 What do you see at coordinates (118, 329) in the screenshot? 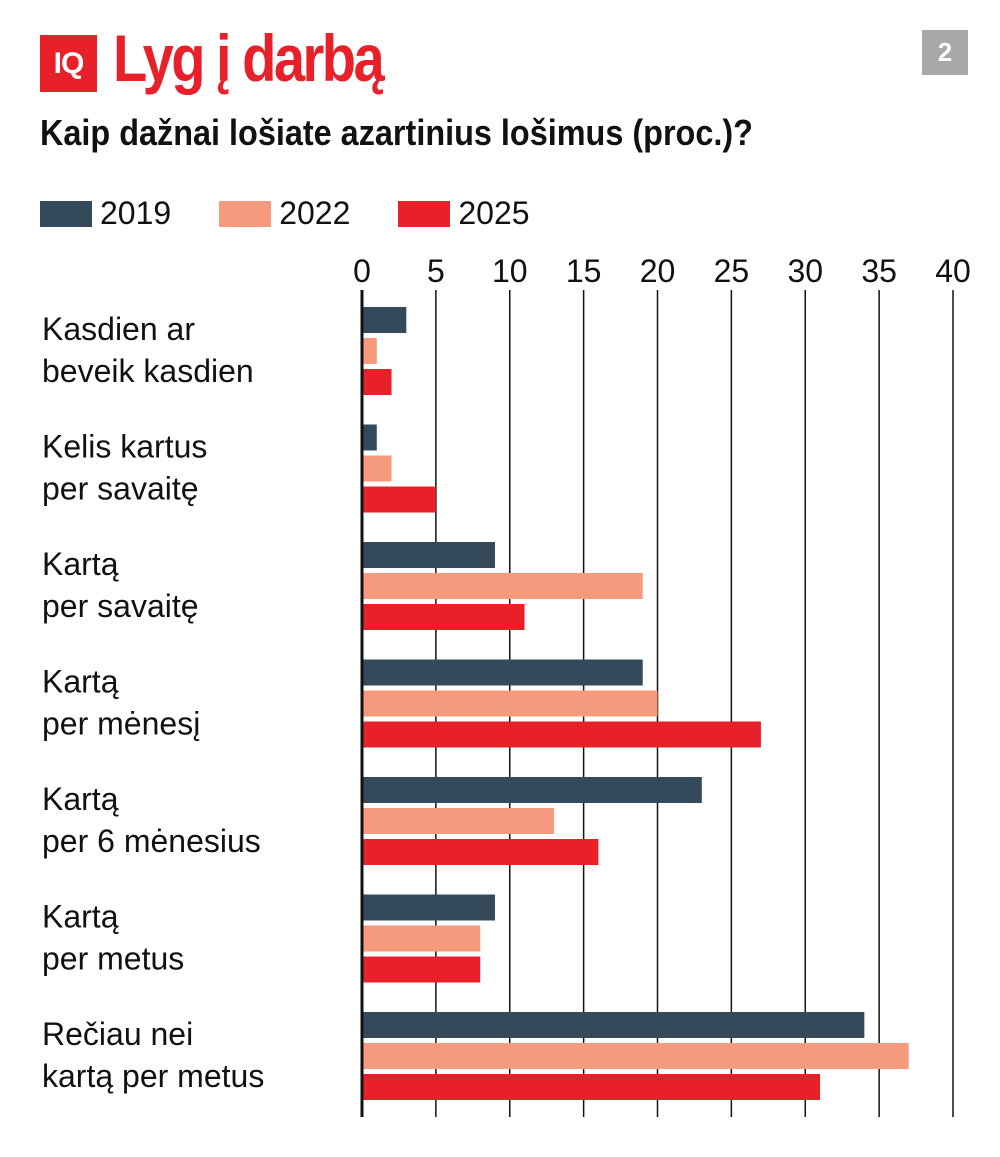
I see `category-label: Kasdien ar` at bounding box center [118, 329].